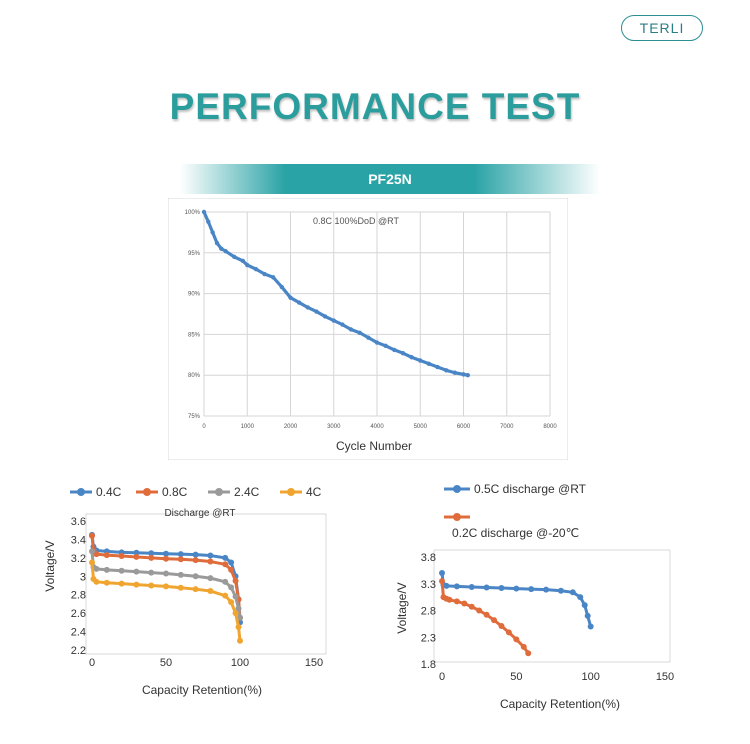 Image resolution: width=750 pixels, height=744 pixels. I want to click on y-tick-label: 95%, so click(194, 254).